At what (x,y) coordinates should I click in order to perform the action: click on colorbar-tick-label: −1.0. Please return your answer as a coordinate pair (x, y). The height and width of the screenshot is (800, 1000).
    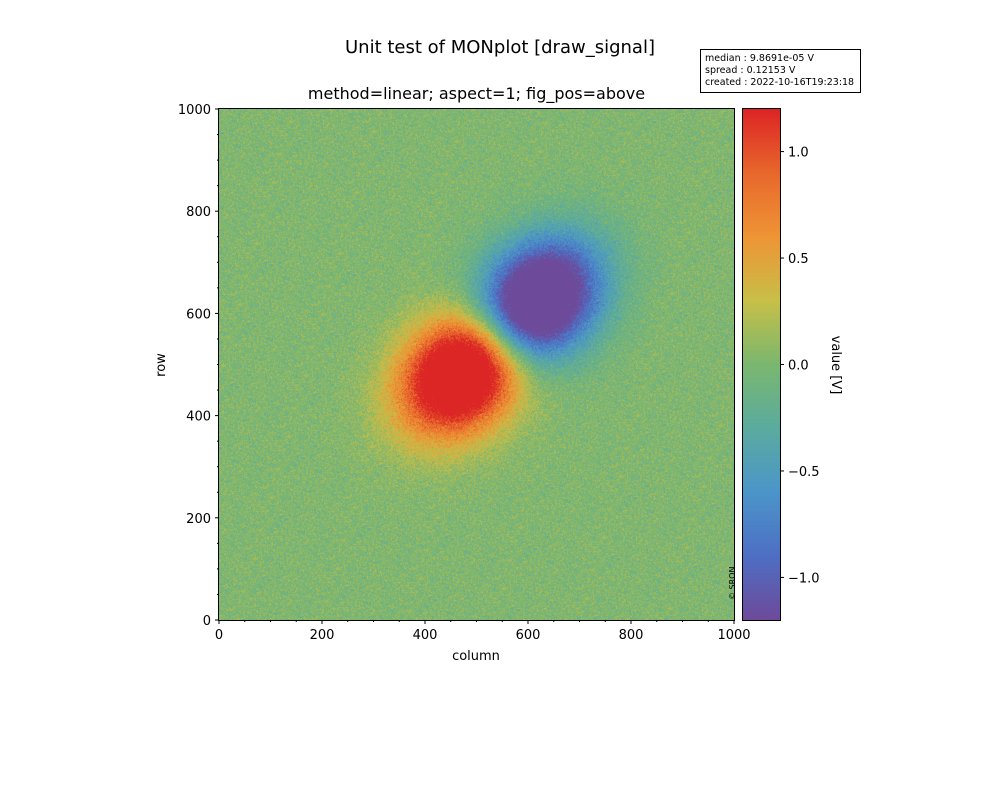
    Looking at the image, I should click on (804, 578).